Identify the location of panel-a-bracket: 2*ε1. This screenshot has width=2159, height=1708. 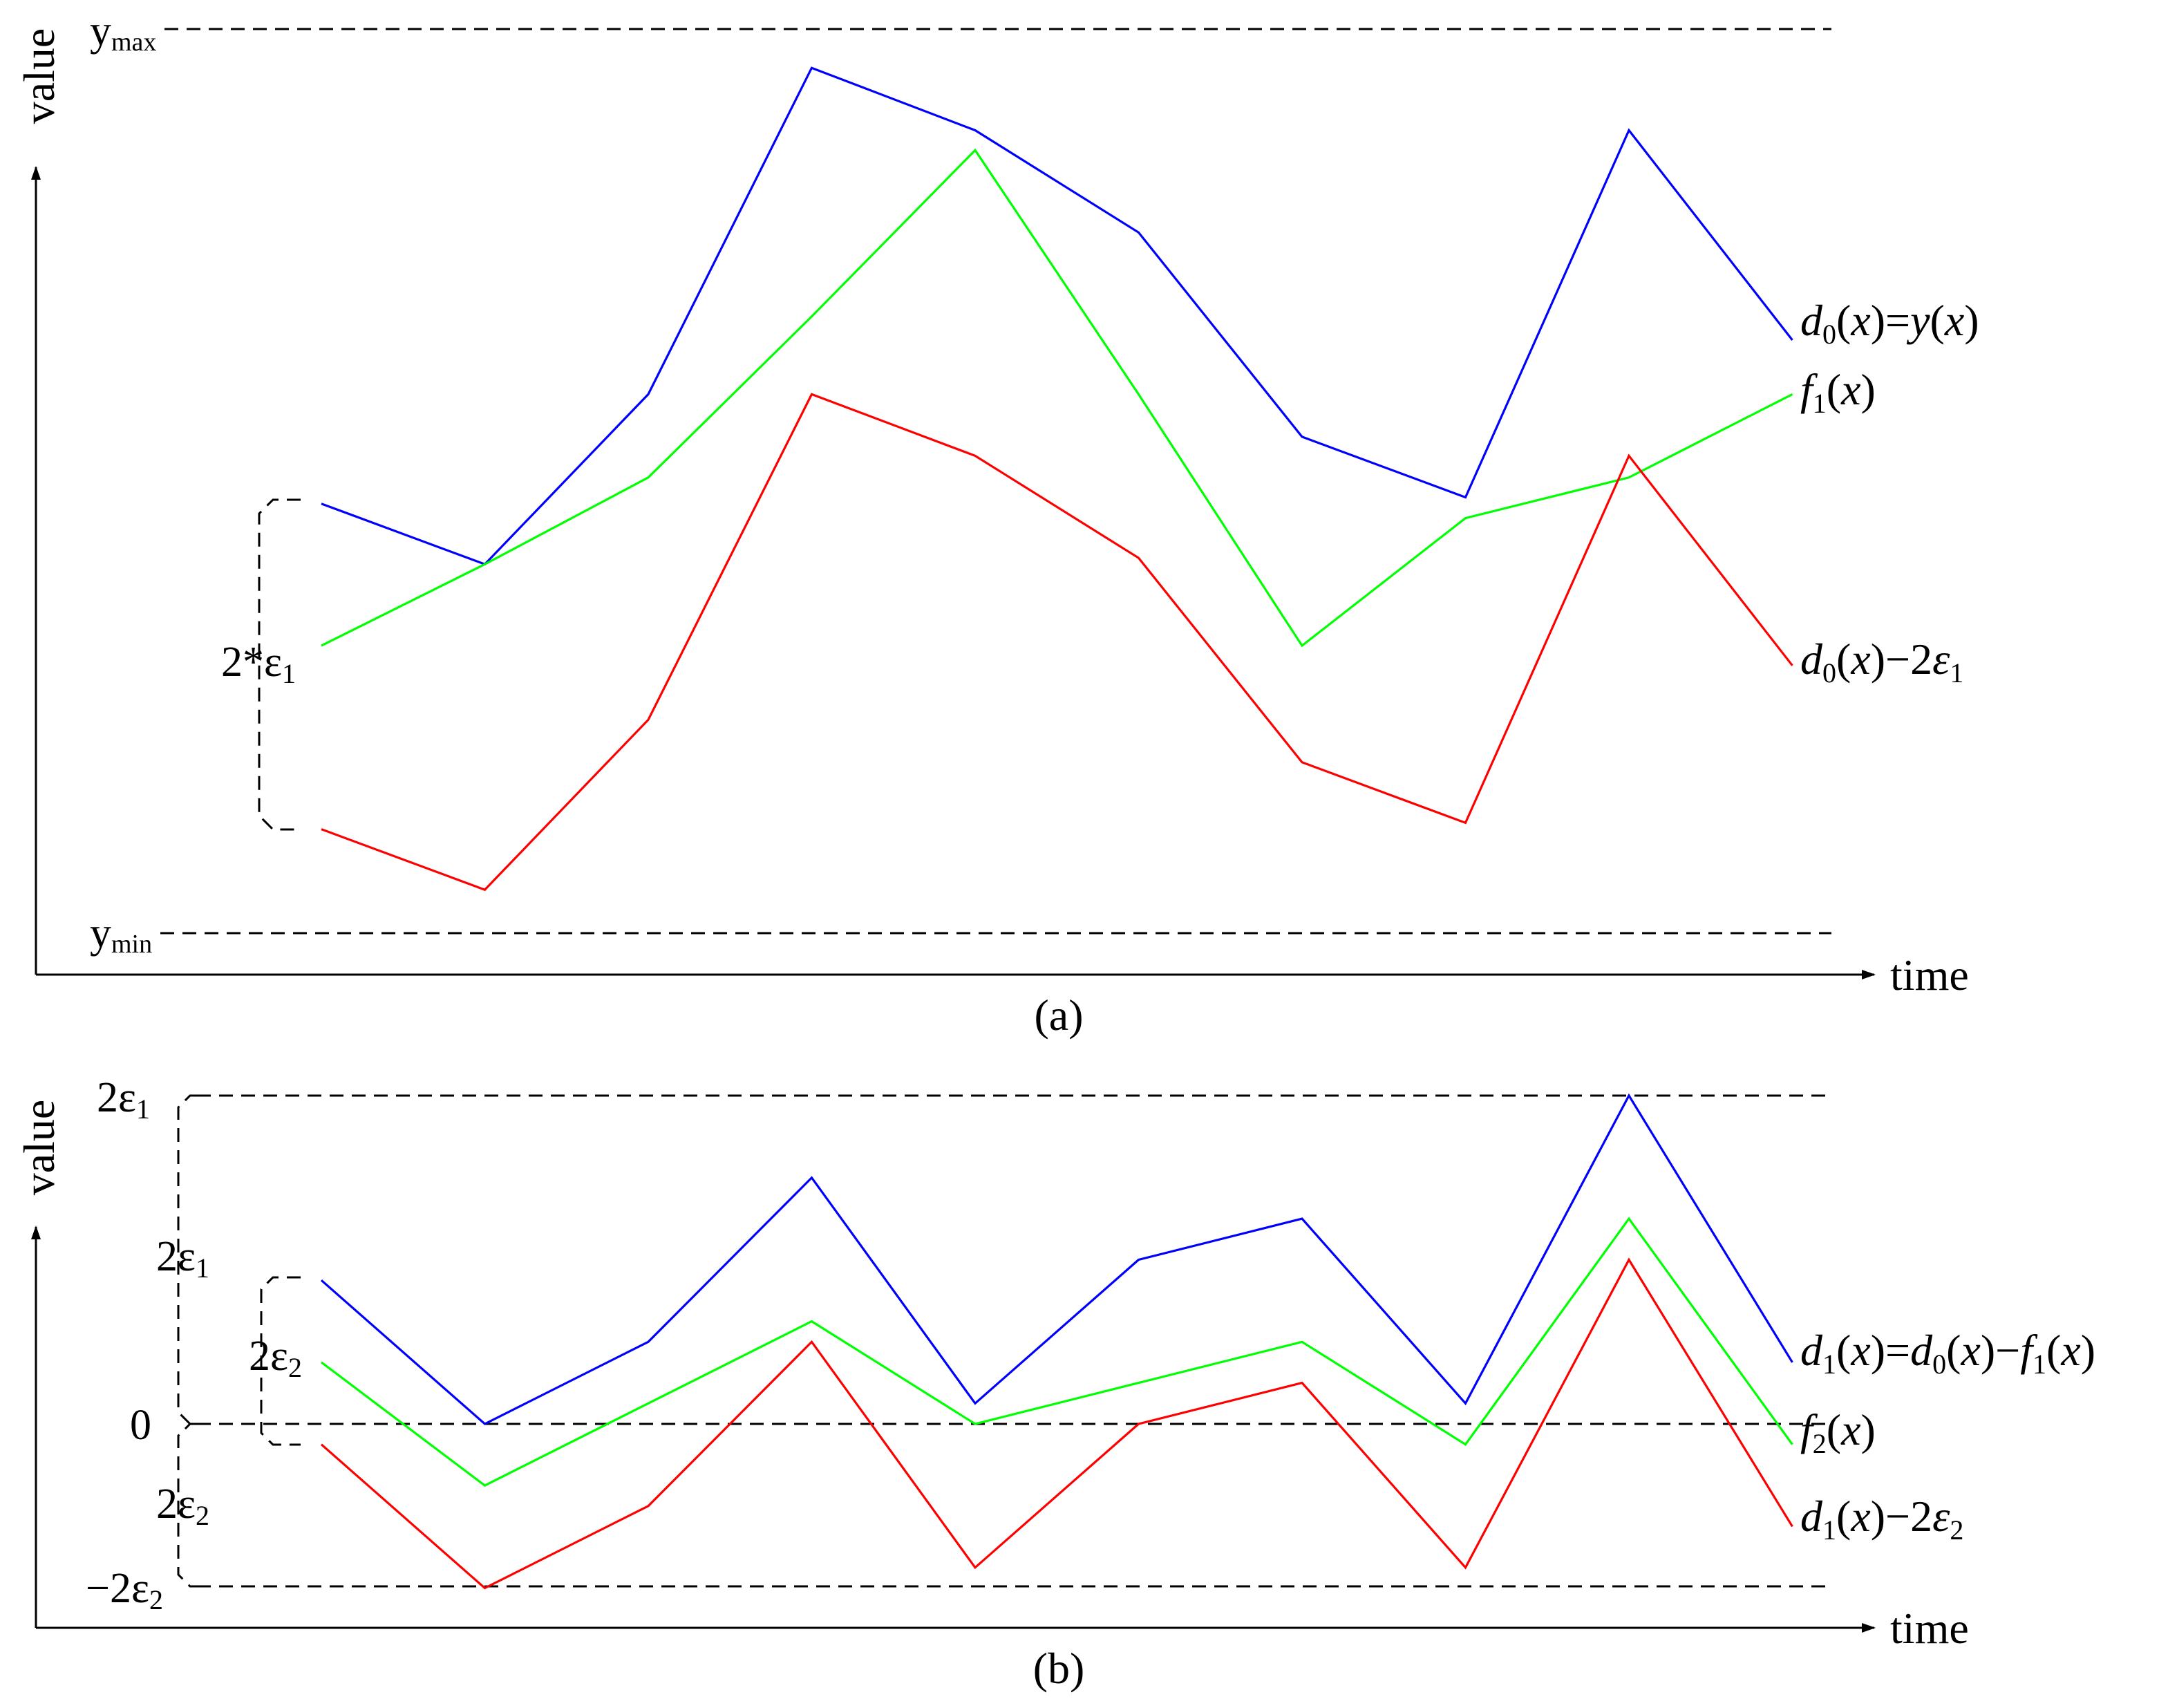
(261, 664).